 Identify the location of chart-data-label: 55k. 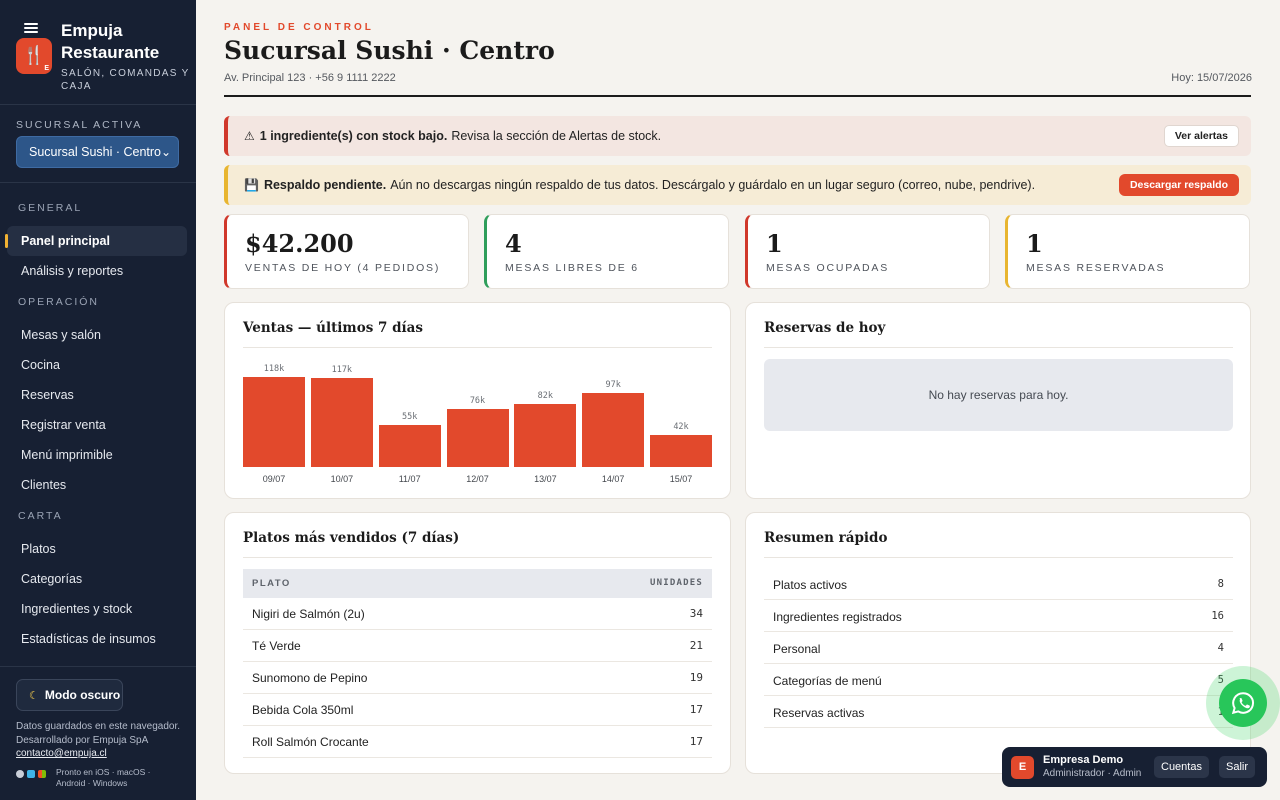
(409, 417).